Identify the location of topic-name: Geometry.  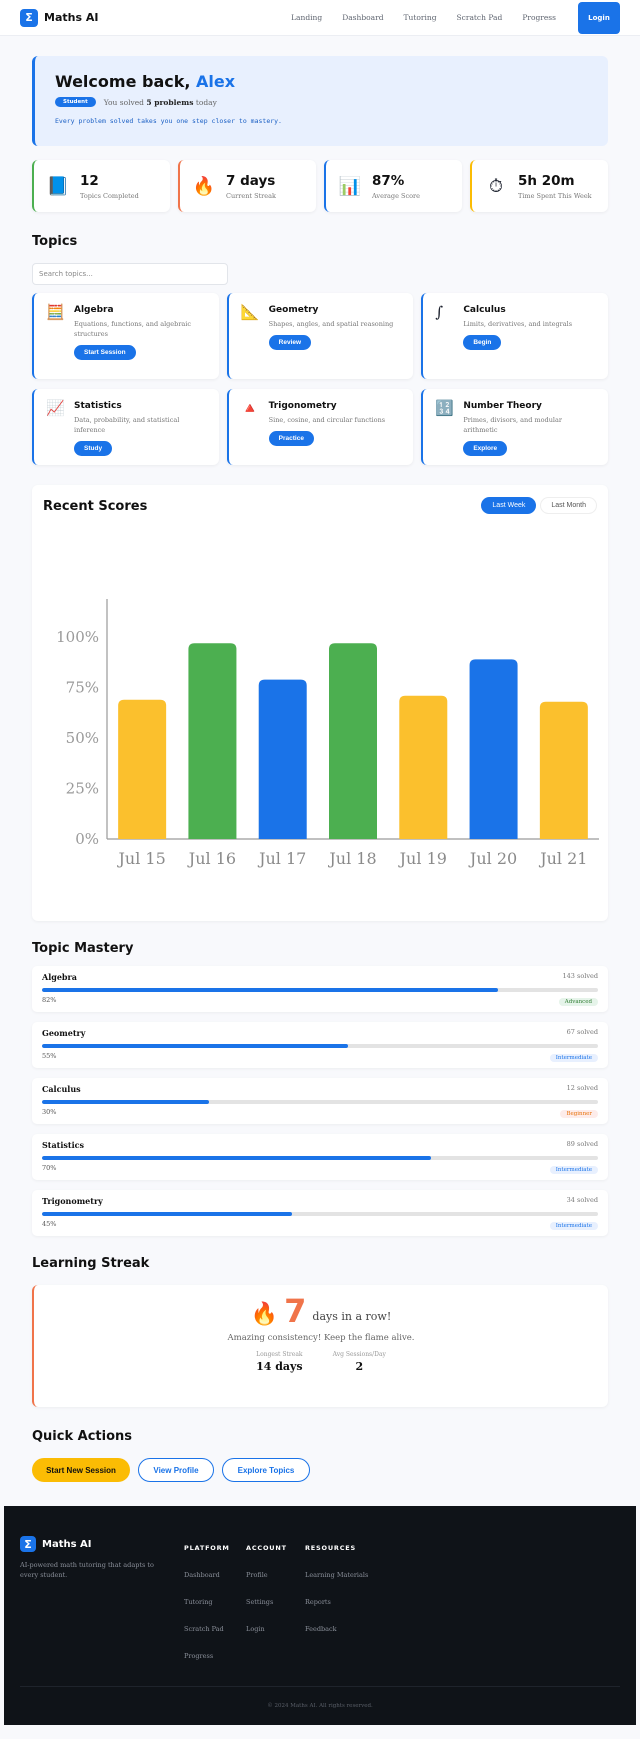
(293, 310).